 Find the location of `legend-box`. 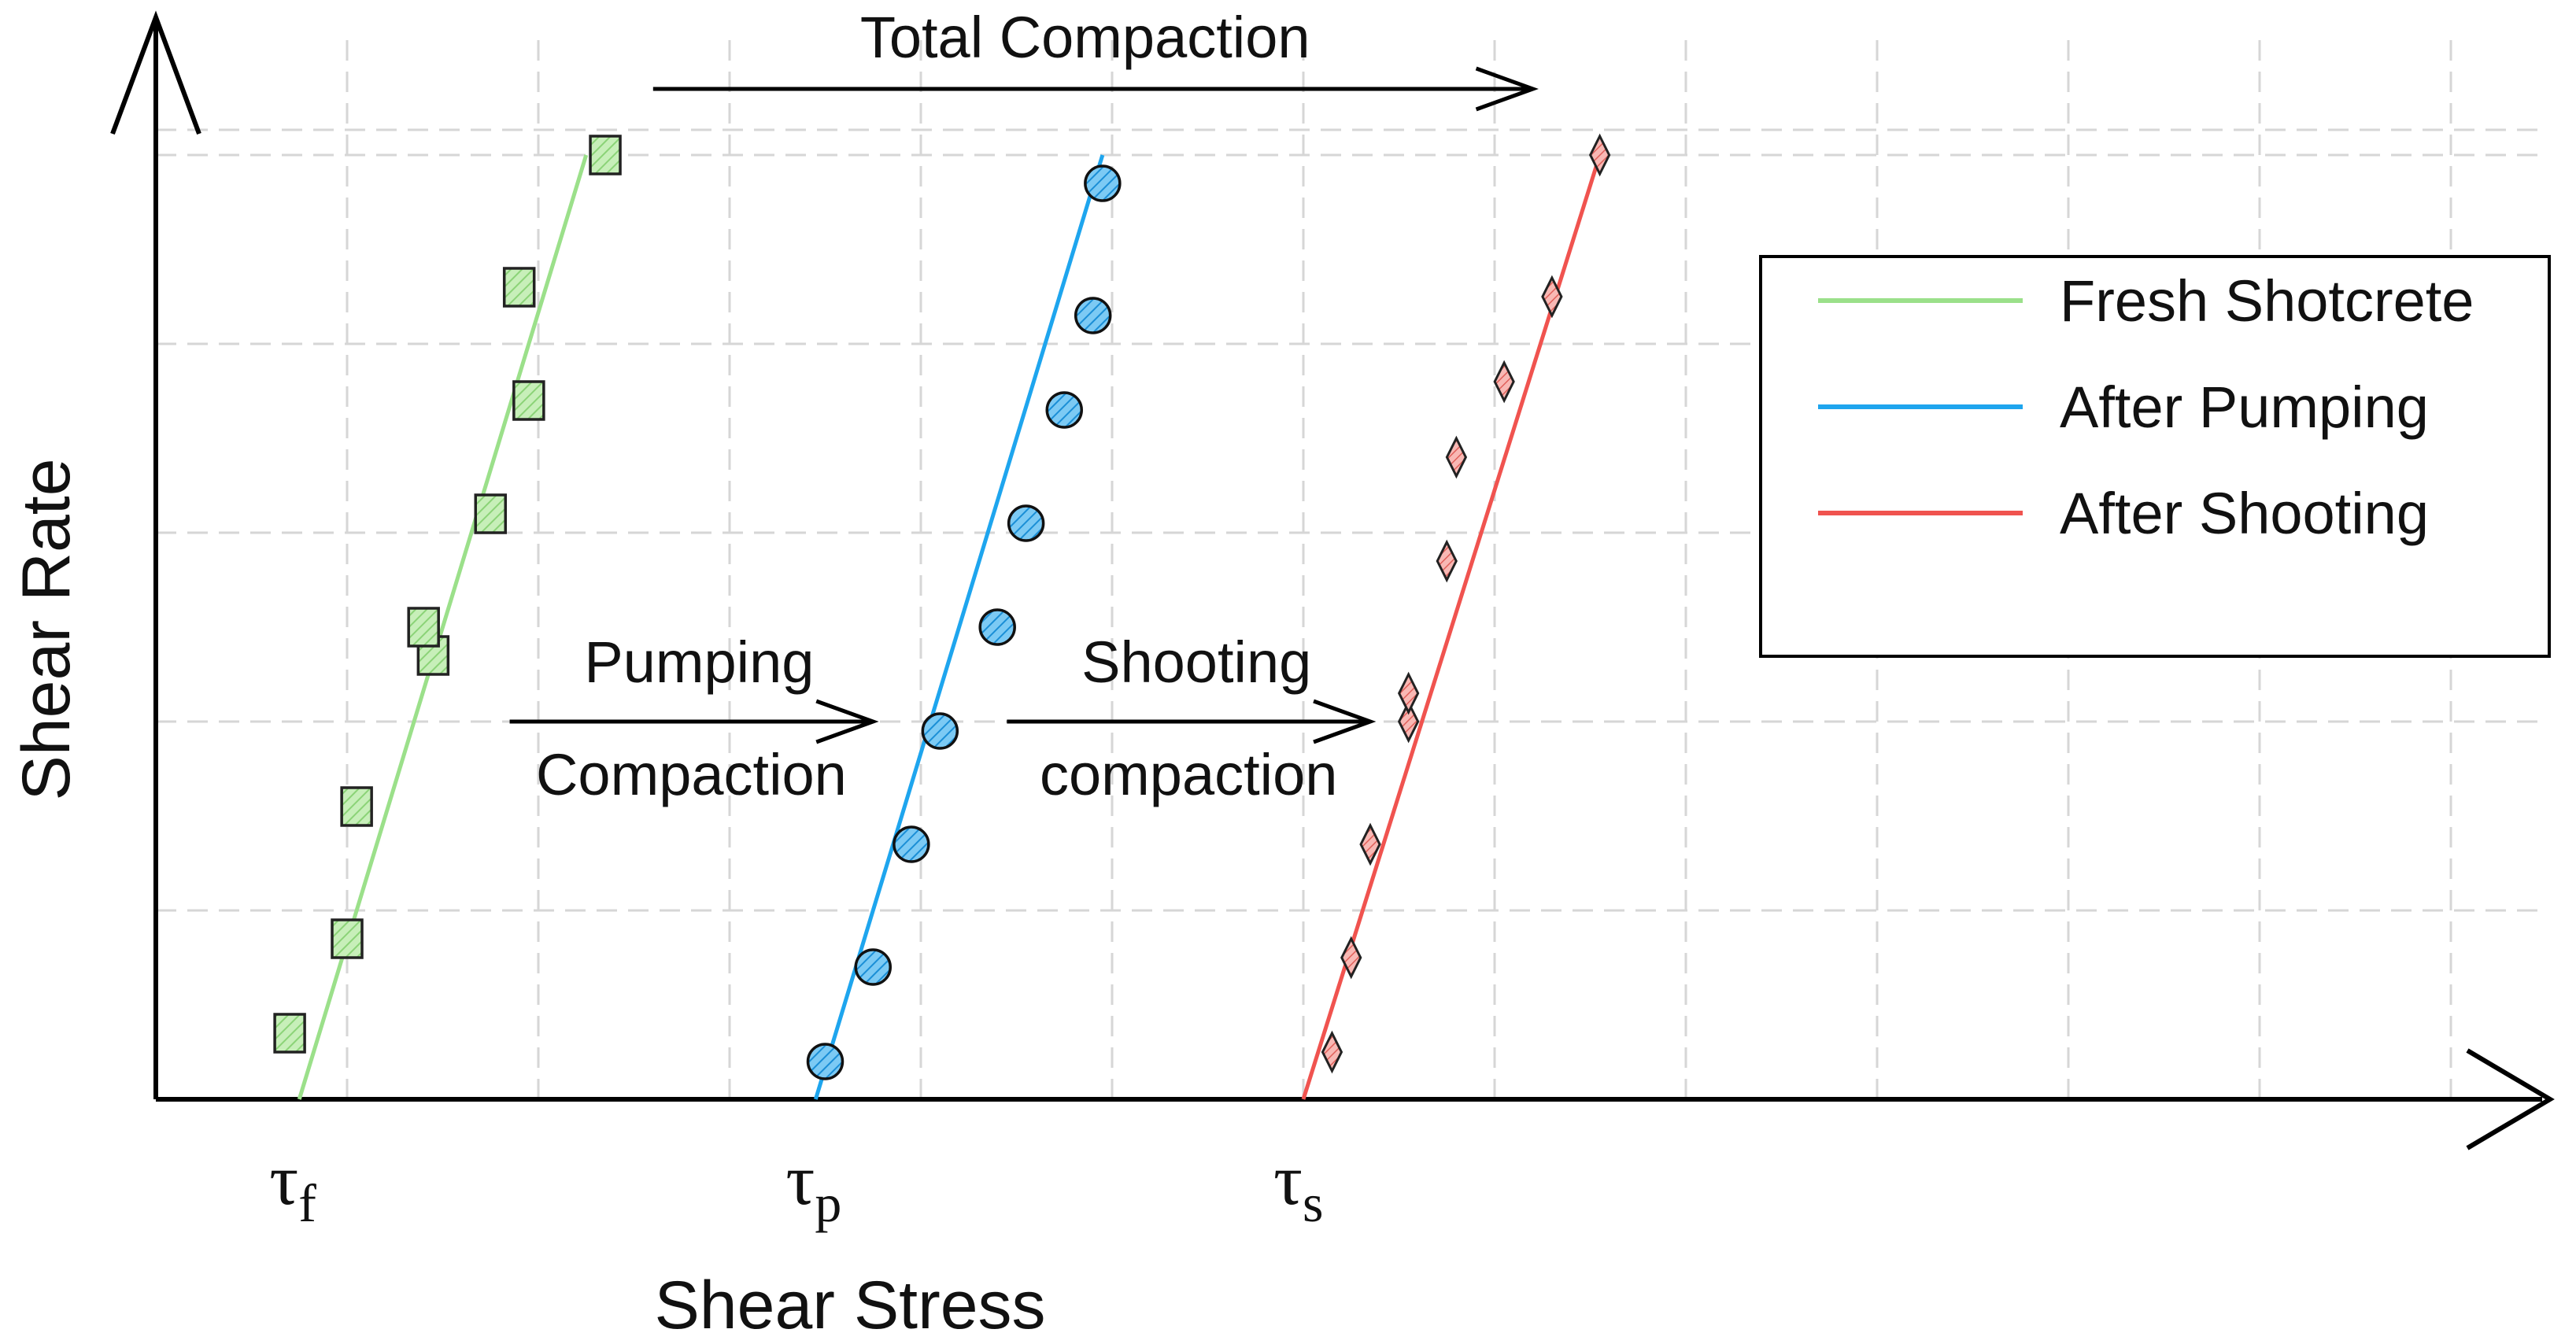

legend-box is located at coordinates (2155, 456).